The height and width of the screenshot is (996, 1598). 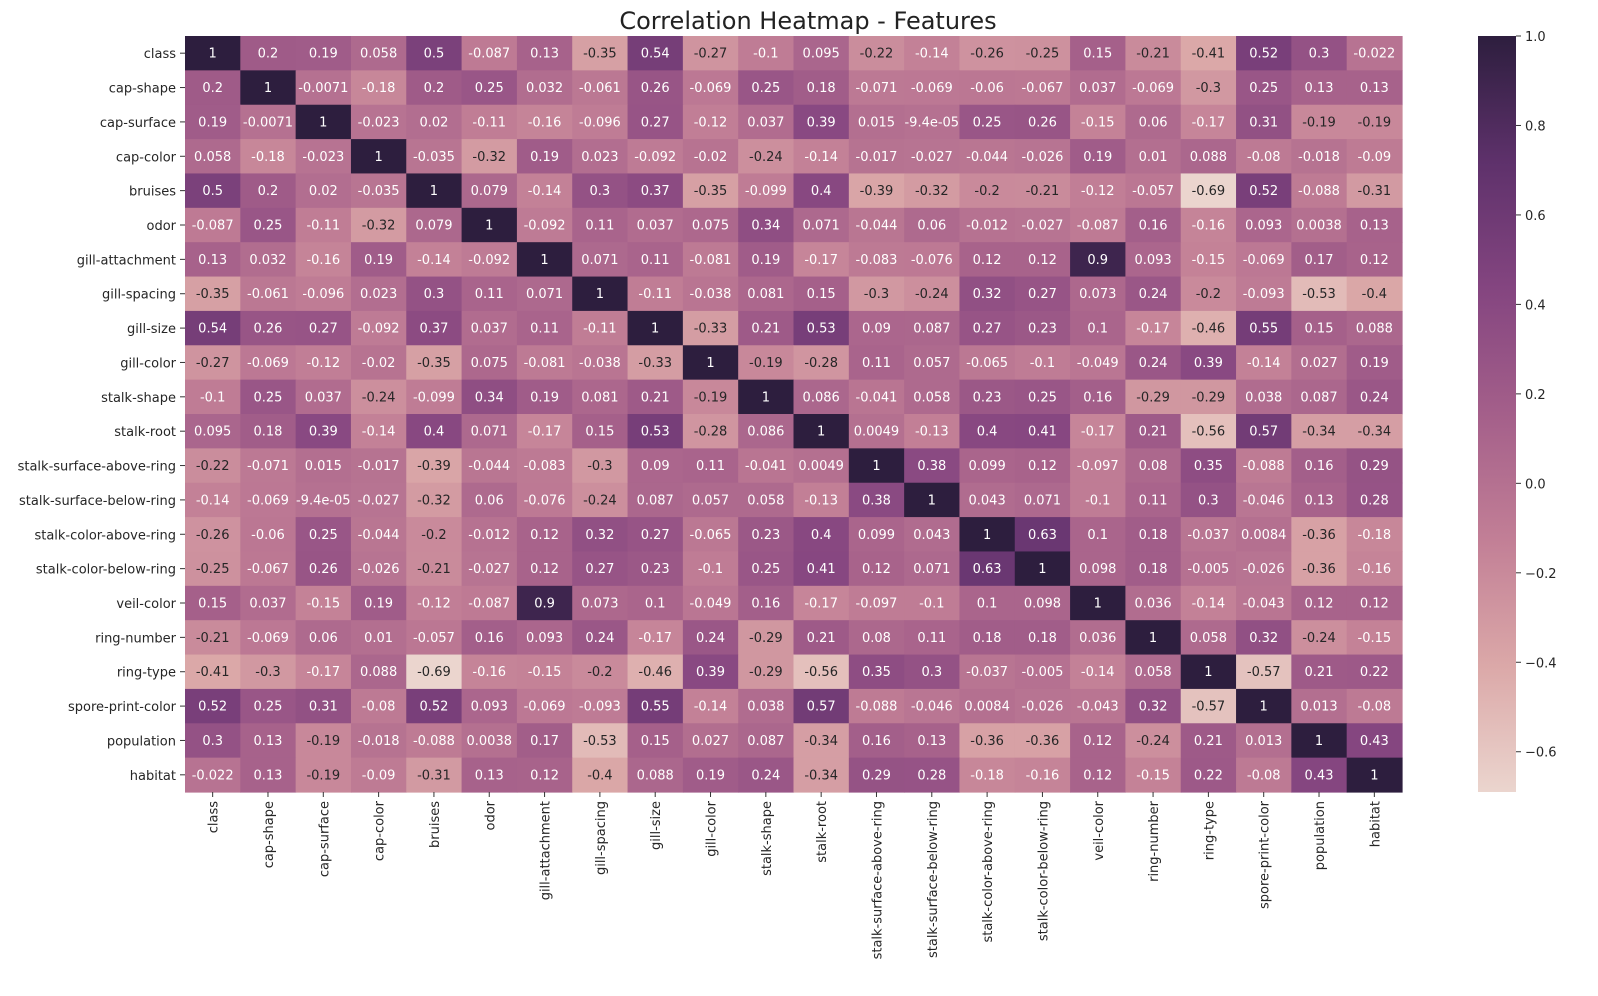 I want to click on cell-value-label: 0.39, so click(x=323, y=432).